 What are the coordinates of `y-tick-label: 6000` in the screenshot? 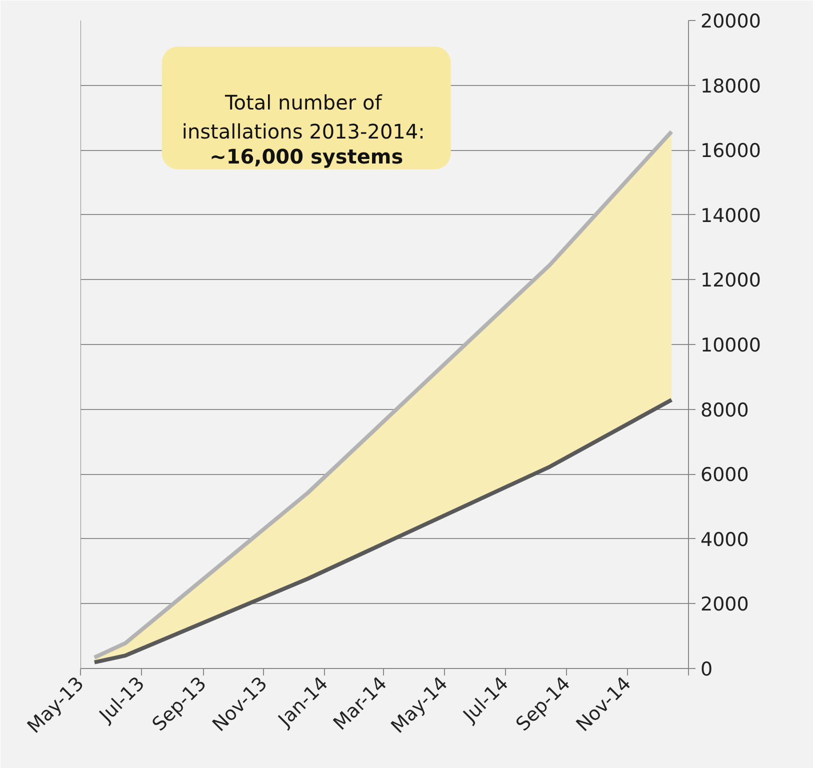 It's located at (724, 475).